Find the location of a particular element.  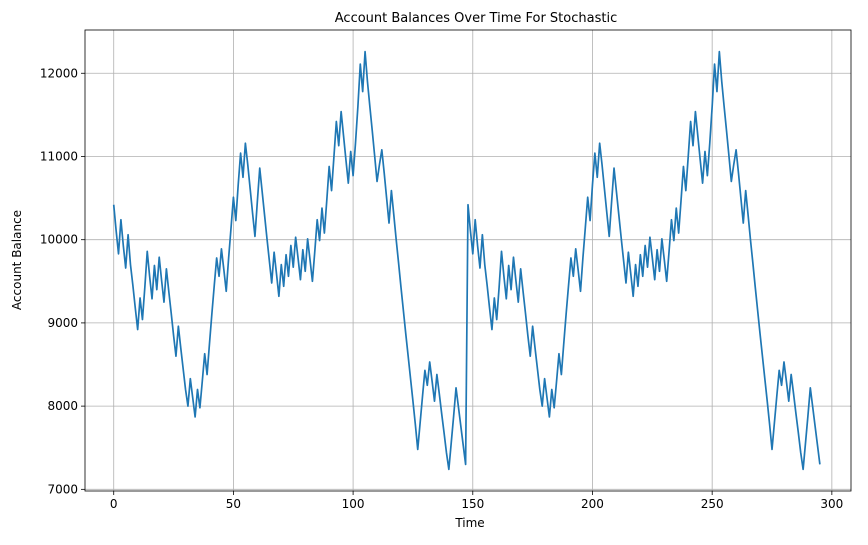

y-tick-label: 12000 is located at coordinates (59, 73).